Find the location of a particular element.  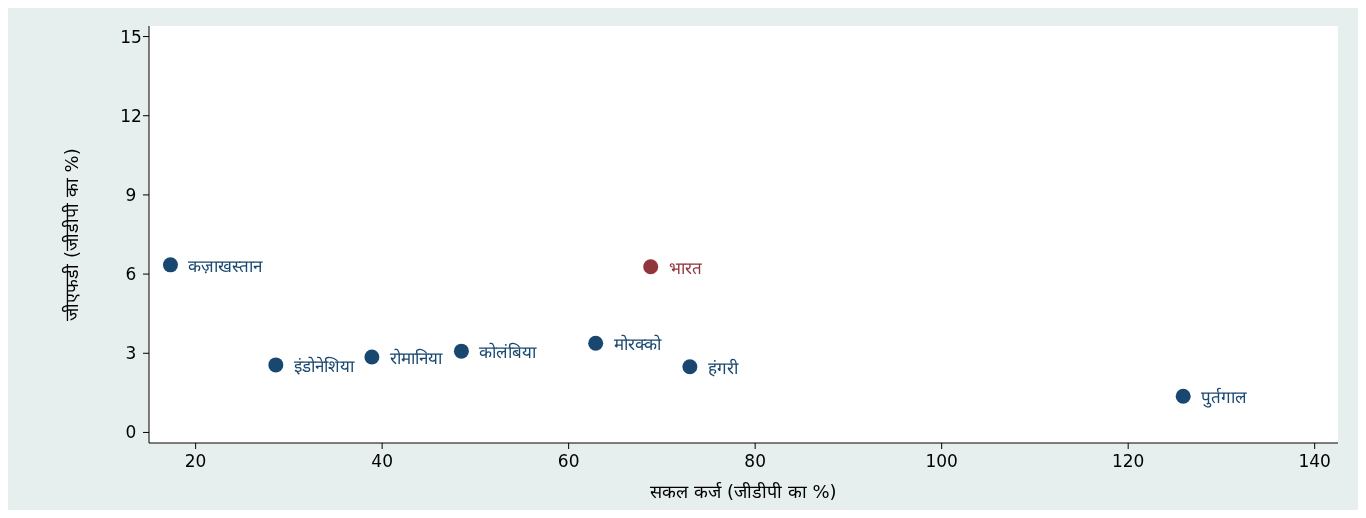

annotation: हंगरी is located at coordinates (723, 367).